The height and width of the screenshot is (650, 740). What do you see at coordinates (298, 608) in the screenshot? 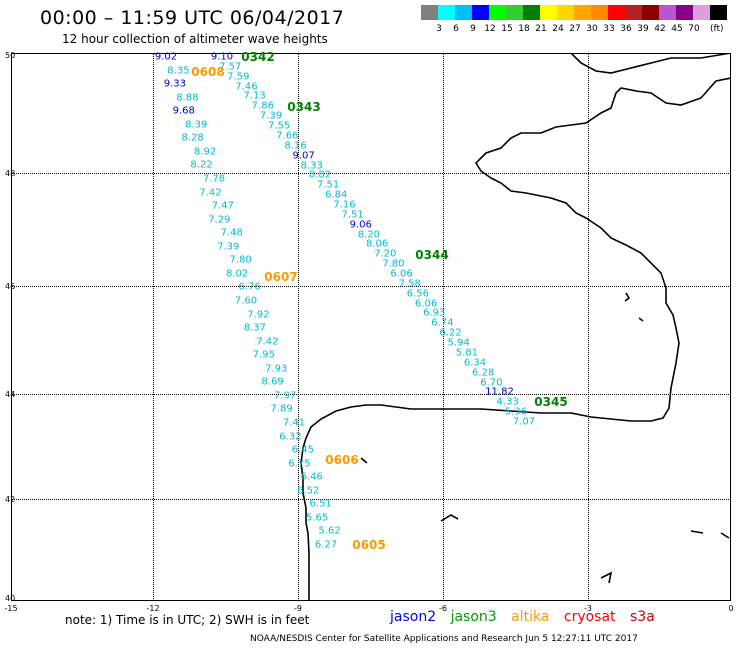
I see `lon-label: -9` at bounding box center [298, 608].